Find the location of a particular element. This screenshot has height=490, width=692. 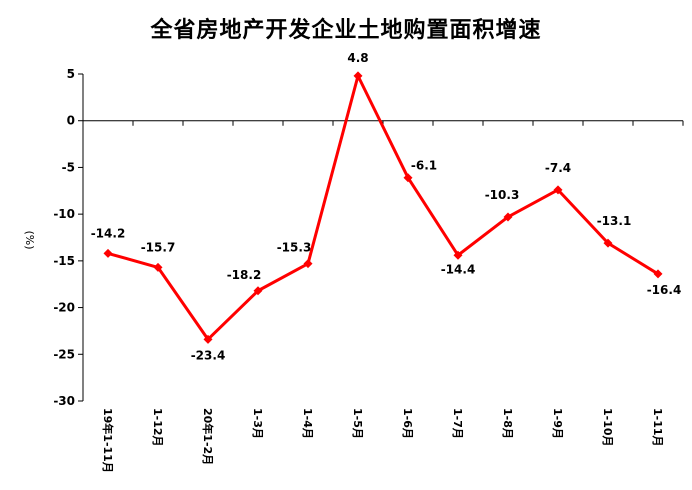

y-tick-label: -5 is located at coordinates (68, 167).